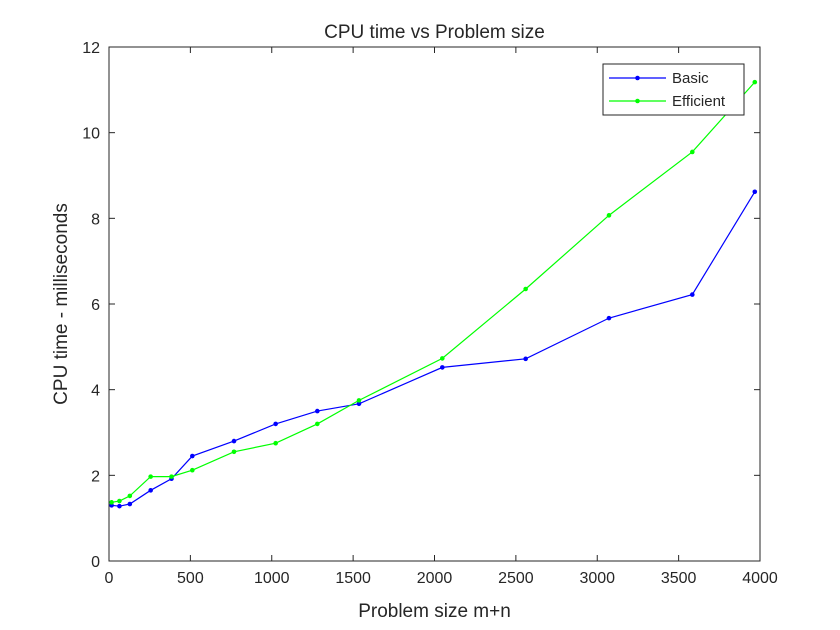  What do you see at coordinates (434, 611) in the screenshot?
I see `x-axis-label: Problem size m+n` at bounding box center [434, 611].